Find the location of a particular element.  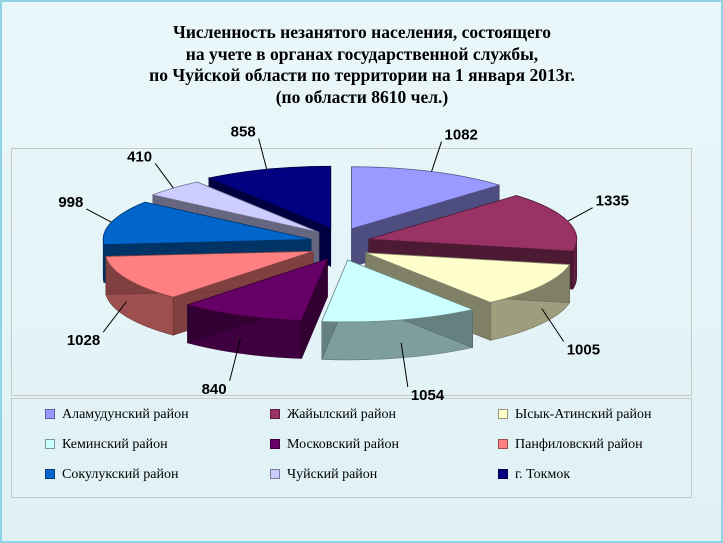

legend-label-8: Чуйский район is located at coordinates (332, 474).